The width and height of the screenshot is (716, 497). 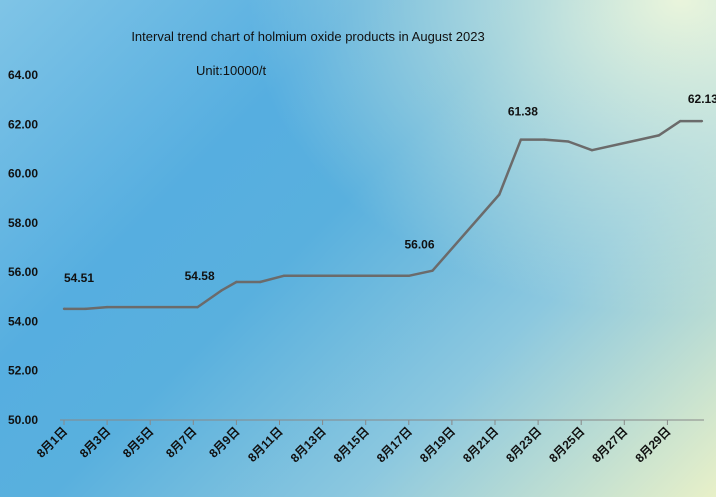 What do you see at coordinates (523, 444) in the screenshot?
I see `x-tick-label: 8月23日` at bounding box center [523, 444].